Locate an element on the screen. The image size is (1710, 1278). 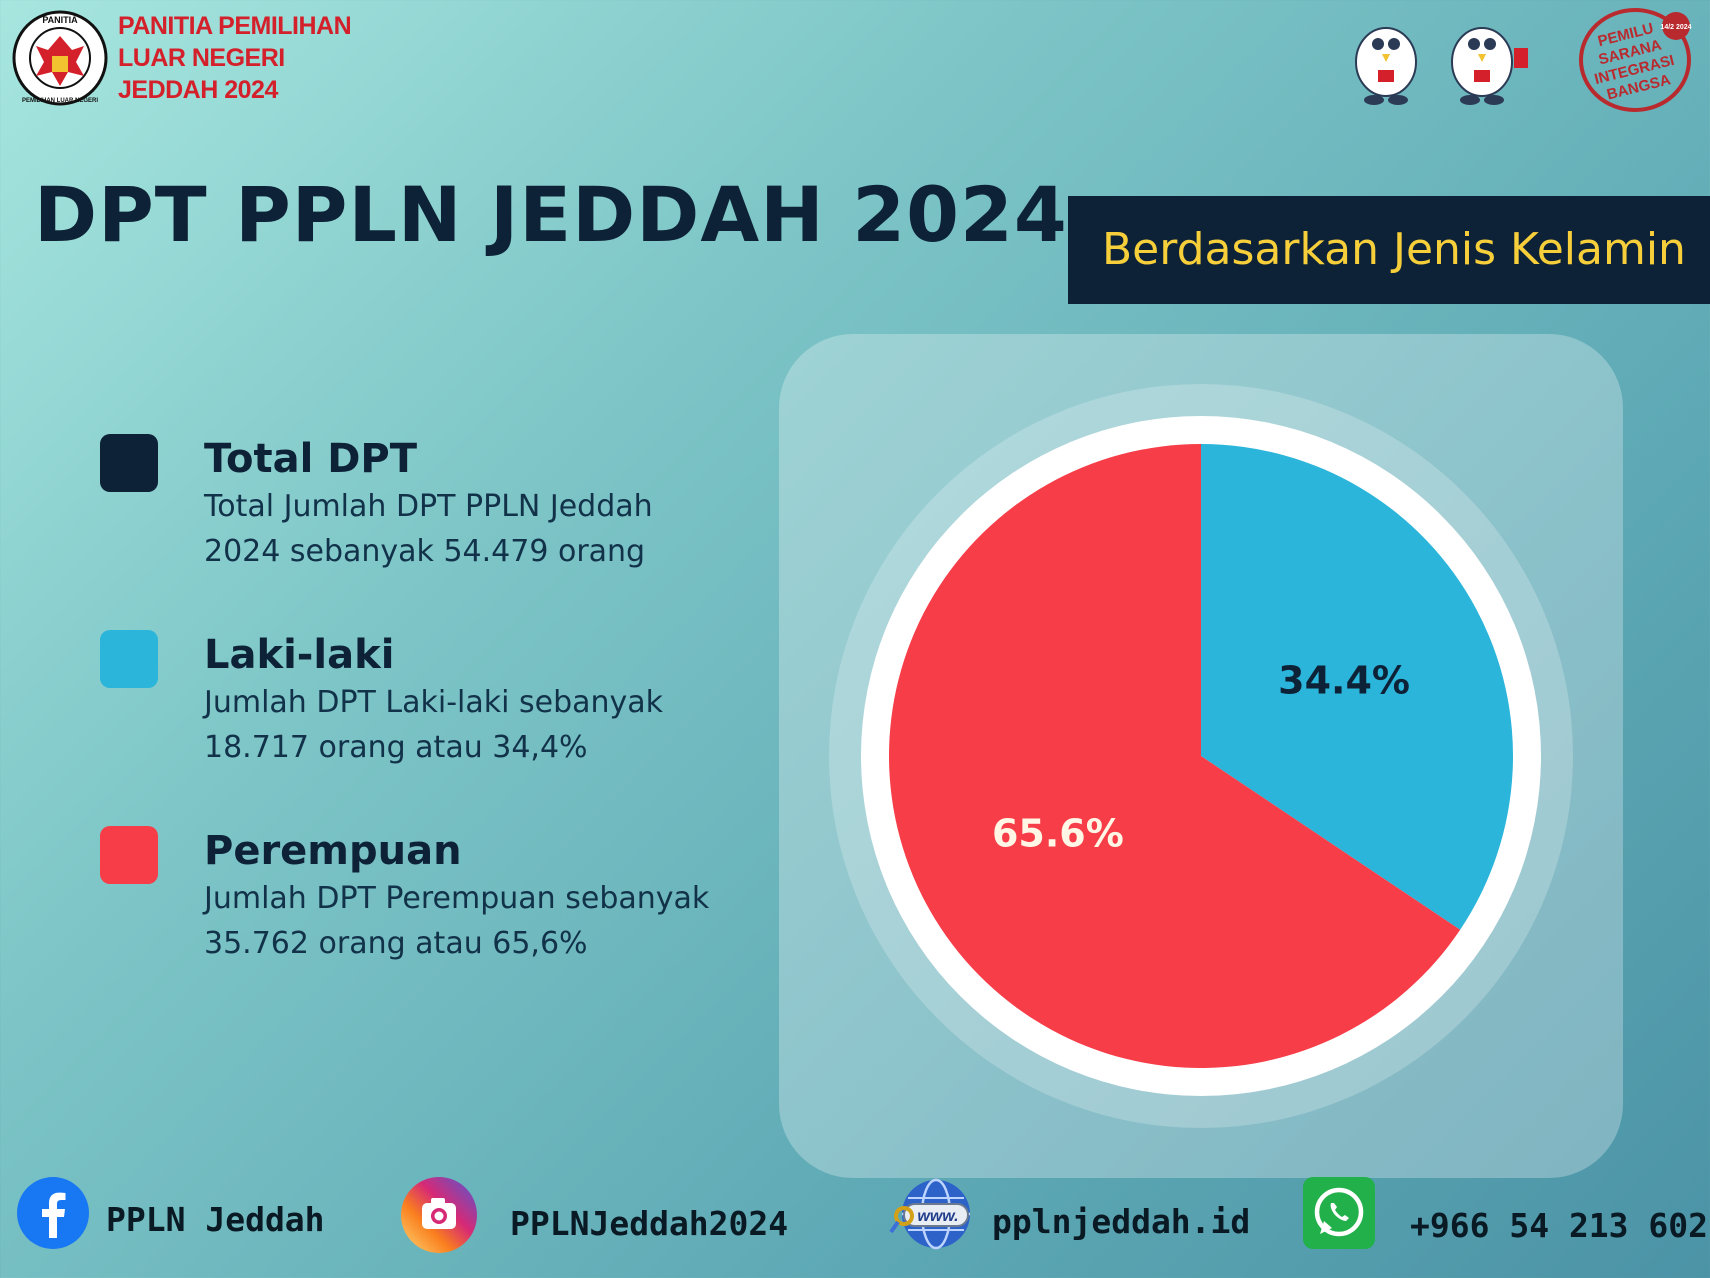
emblem-text-bottom: PEMILIHAN LUAR NEGERI is located at coordinates (60, 101).